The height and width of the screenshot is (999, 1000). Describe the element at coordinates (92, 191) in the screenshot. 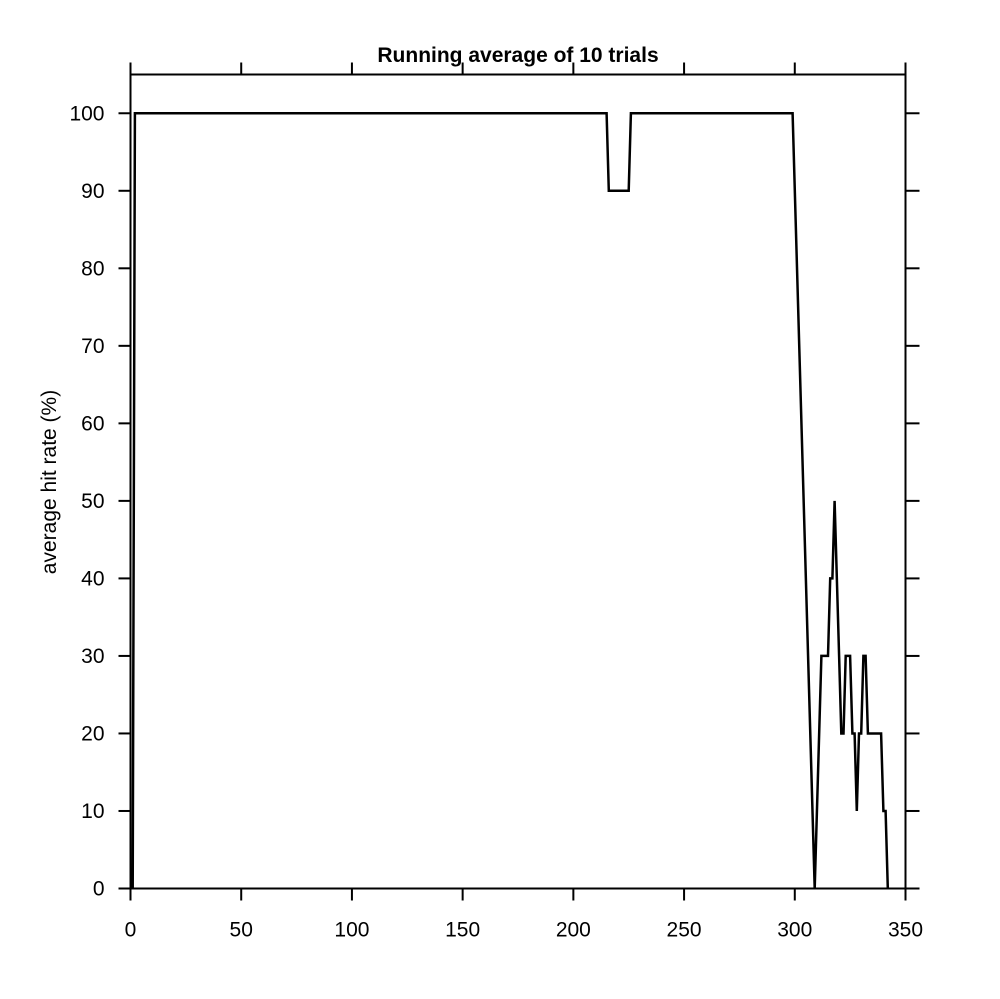

I see `y-tick-label: 90` at that location.